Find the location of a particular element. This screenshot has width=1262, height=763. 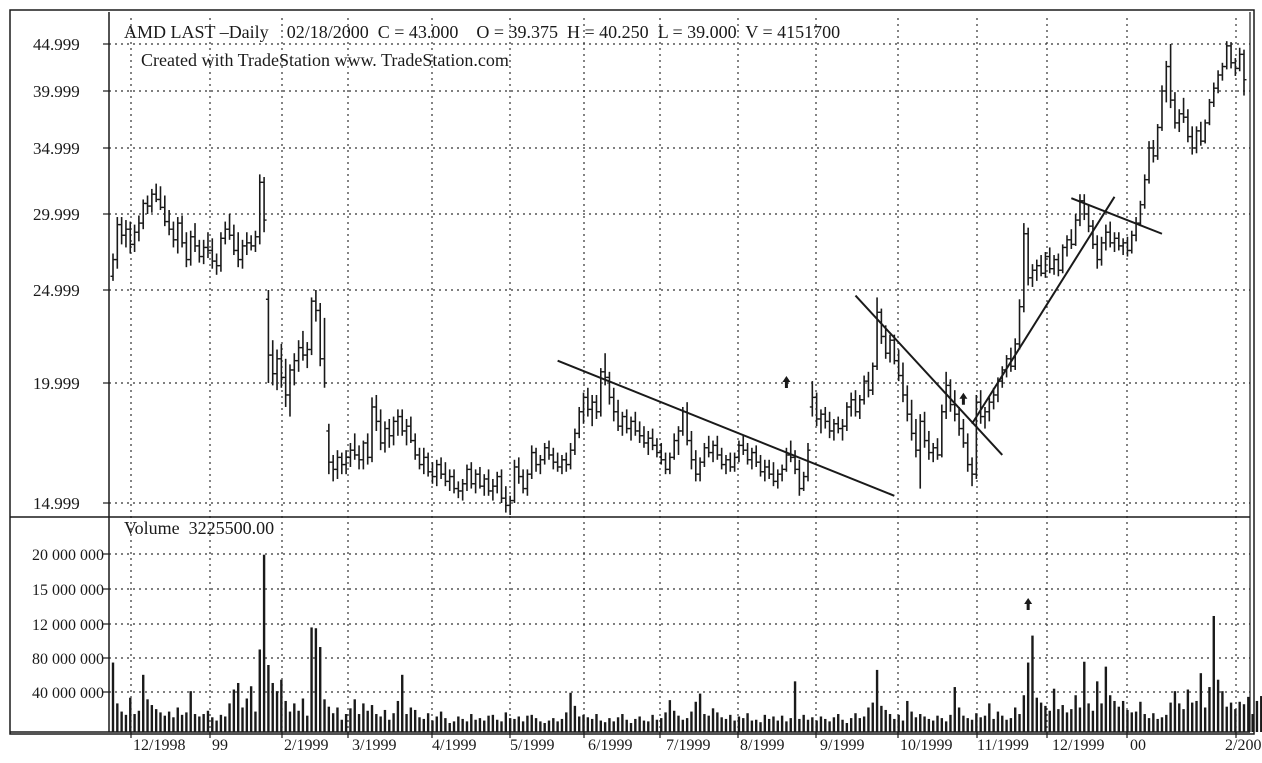

arrow-up-icon is located at coordinates (786, 381).